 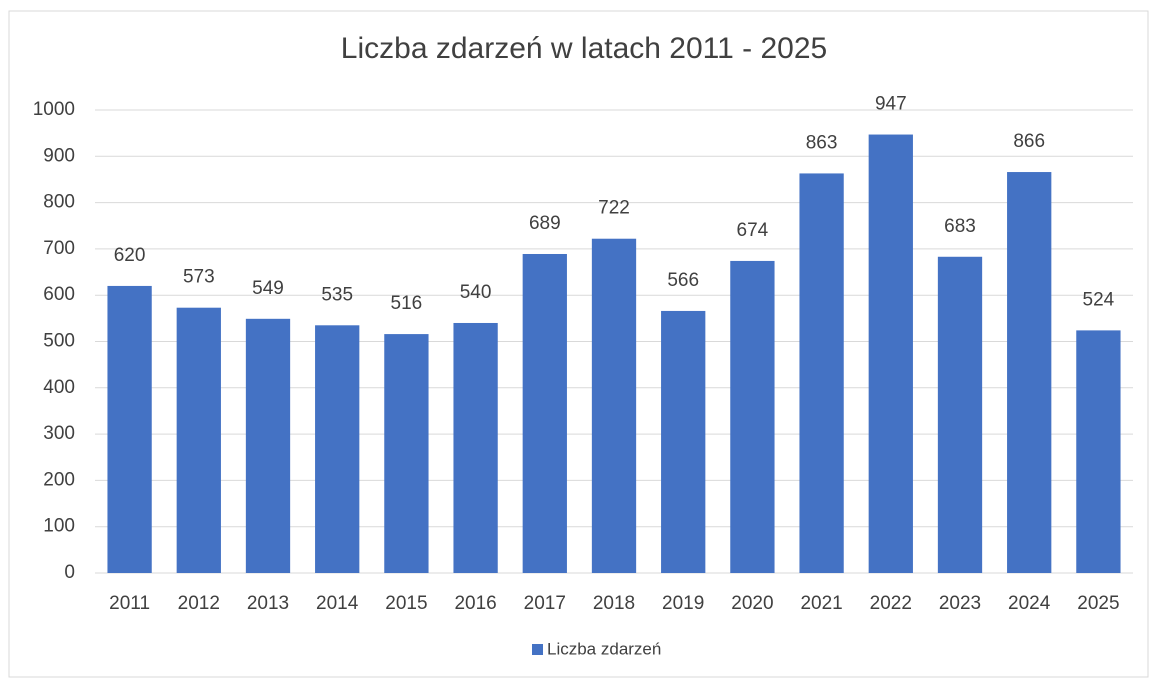 I want to click on x-tick-label: 2024, so click(x=1029, y=603).